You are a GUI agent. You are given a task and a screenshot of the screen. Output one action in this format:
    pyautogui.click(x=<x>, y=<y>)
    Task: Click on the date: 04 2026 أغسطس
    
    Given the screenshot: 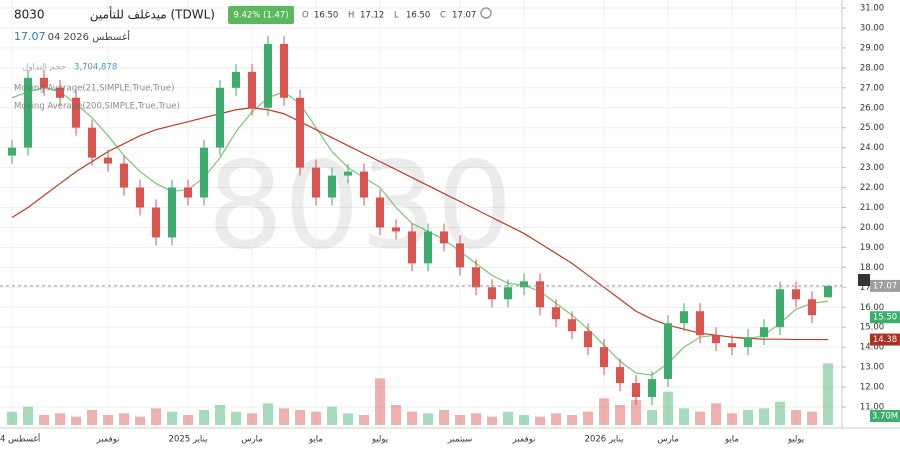 What is the action you would take?
    pyautogui.click(x=89, y=36)
    